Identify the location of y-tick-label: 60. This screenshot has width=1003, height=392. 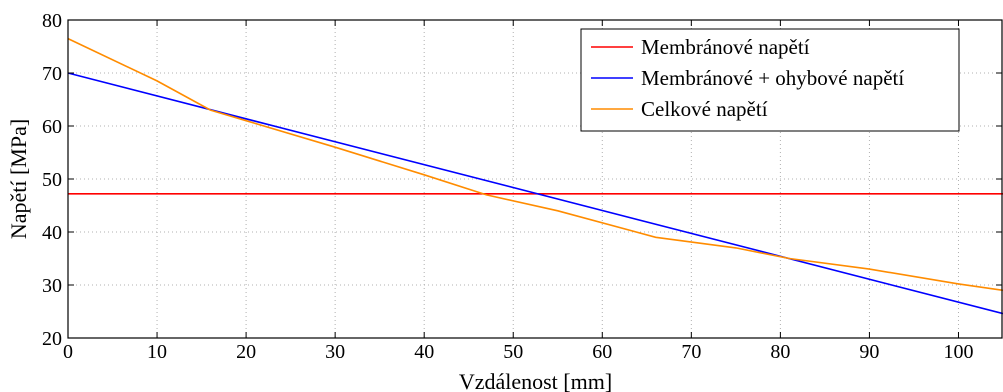
(52, 127).